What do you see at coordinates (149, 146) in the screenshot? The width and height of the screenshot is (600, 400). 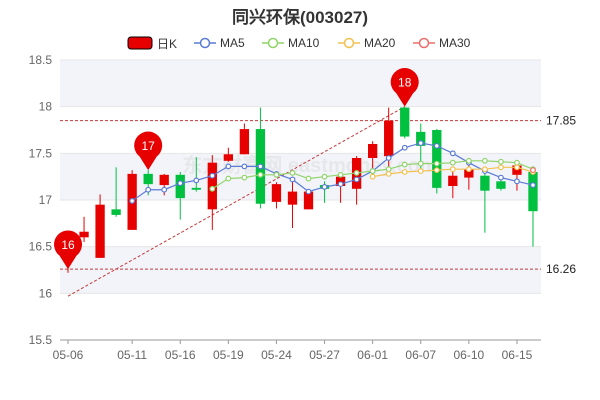 I see `price-marker-label: 17` at bounding box center [149, 146].